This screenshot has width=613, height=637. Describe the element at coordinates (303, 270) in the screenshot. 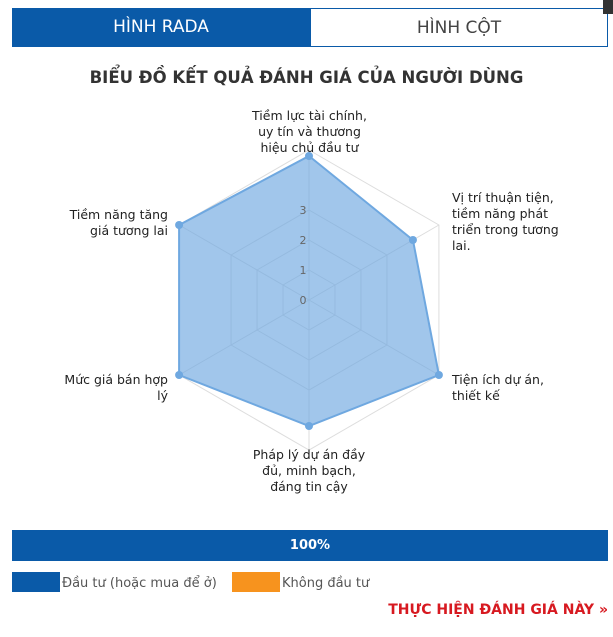

I see `tick-label: 1` at that location.